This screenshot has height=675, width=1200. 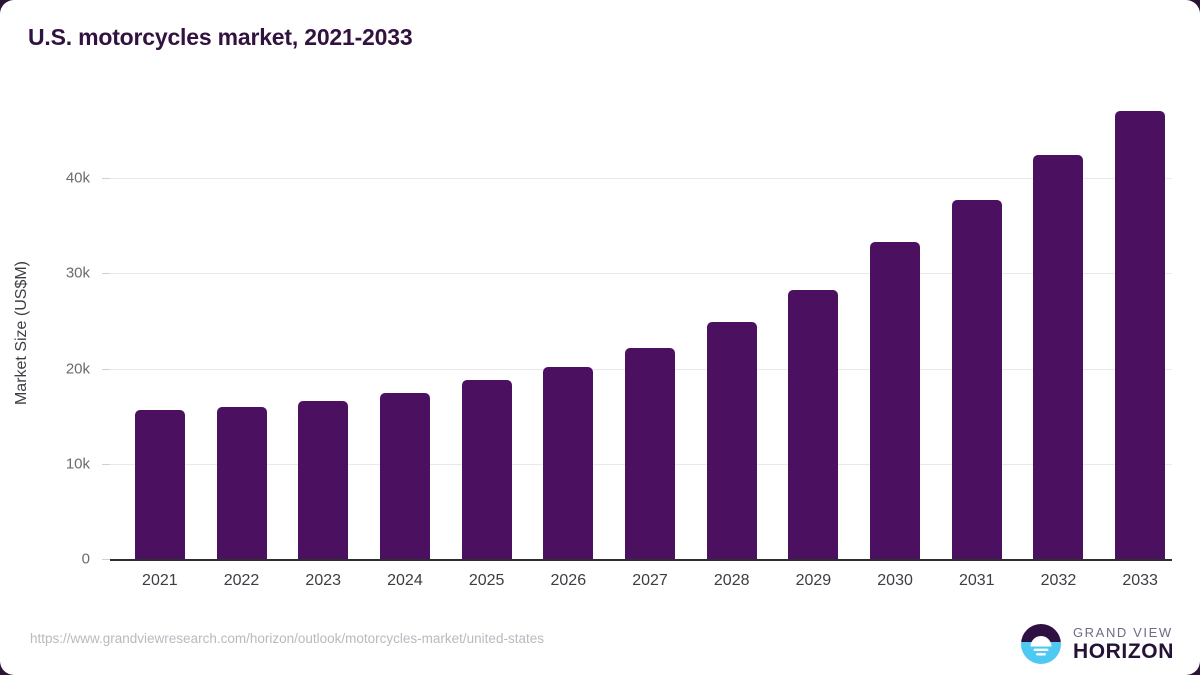 I want to click on x-axis-tick-label: 2023, so click(x=323, y=580).